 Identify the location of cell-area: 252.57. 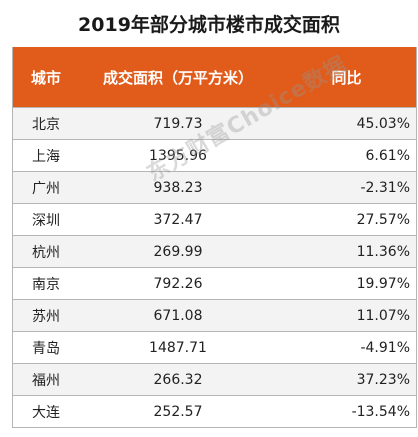
(178, 411).